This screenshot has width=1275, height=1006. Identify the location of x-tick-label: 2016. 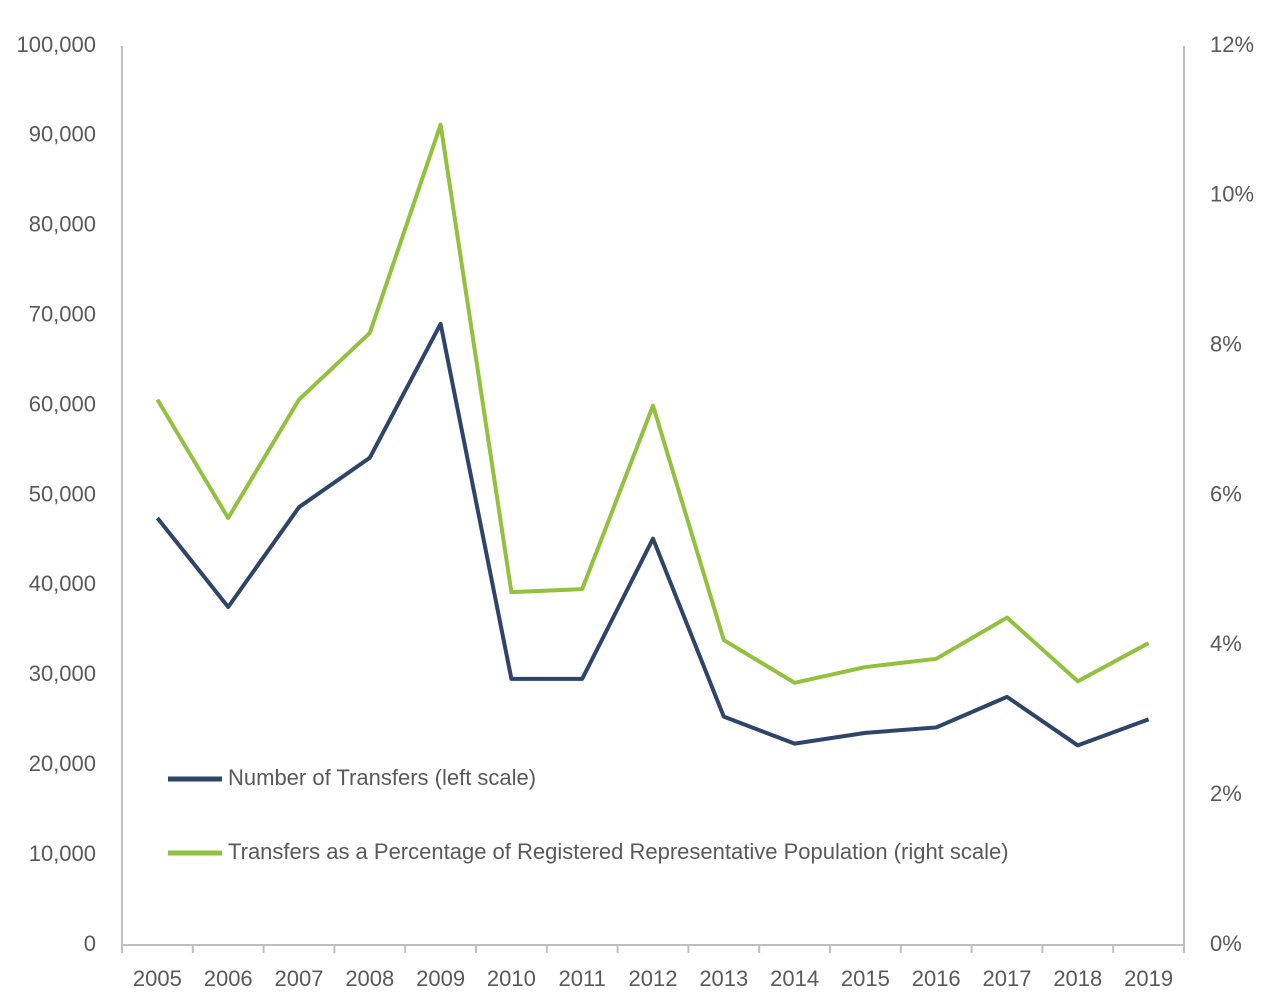
(936, 978).